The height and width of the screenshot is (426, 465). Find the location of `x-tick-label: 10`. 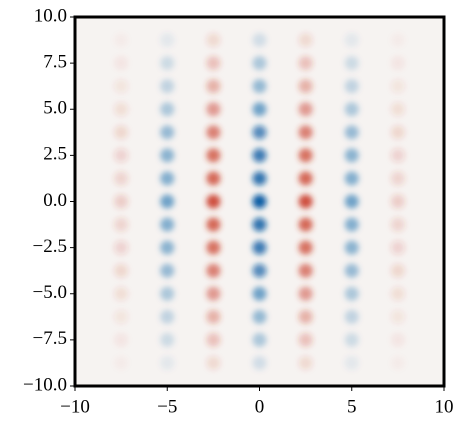

x-tick-label: 10 is located at coordinates (444, 406).